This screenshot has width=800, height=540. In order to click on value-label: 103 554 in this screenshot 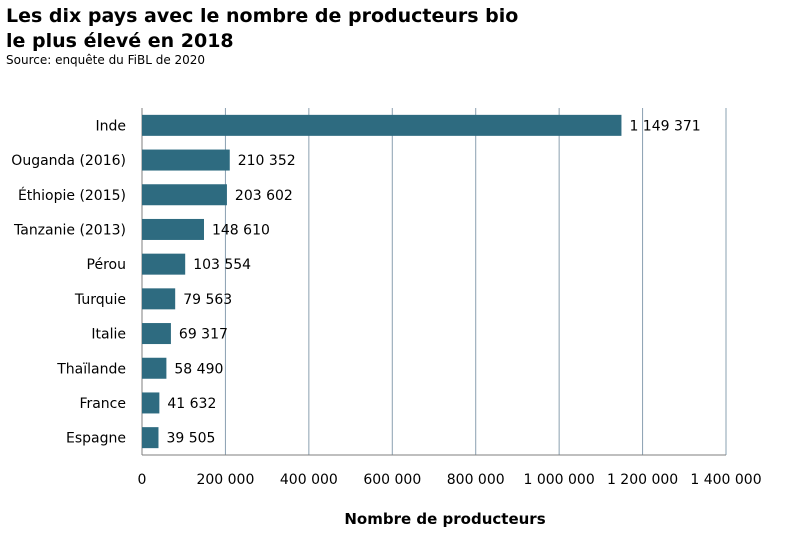, I will do `click(222, 265)`.